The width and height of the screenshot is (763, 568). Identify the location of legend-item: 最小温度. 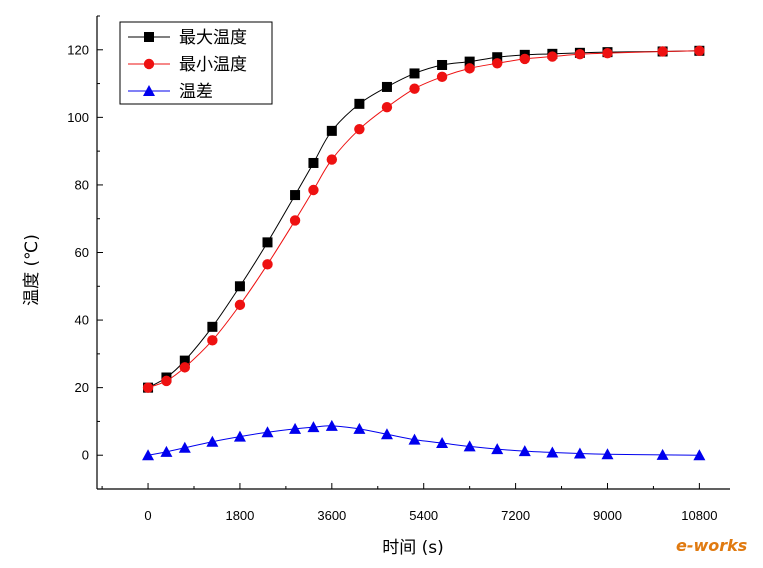
(187, 65).